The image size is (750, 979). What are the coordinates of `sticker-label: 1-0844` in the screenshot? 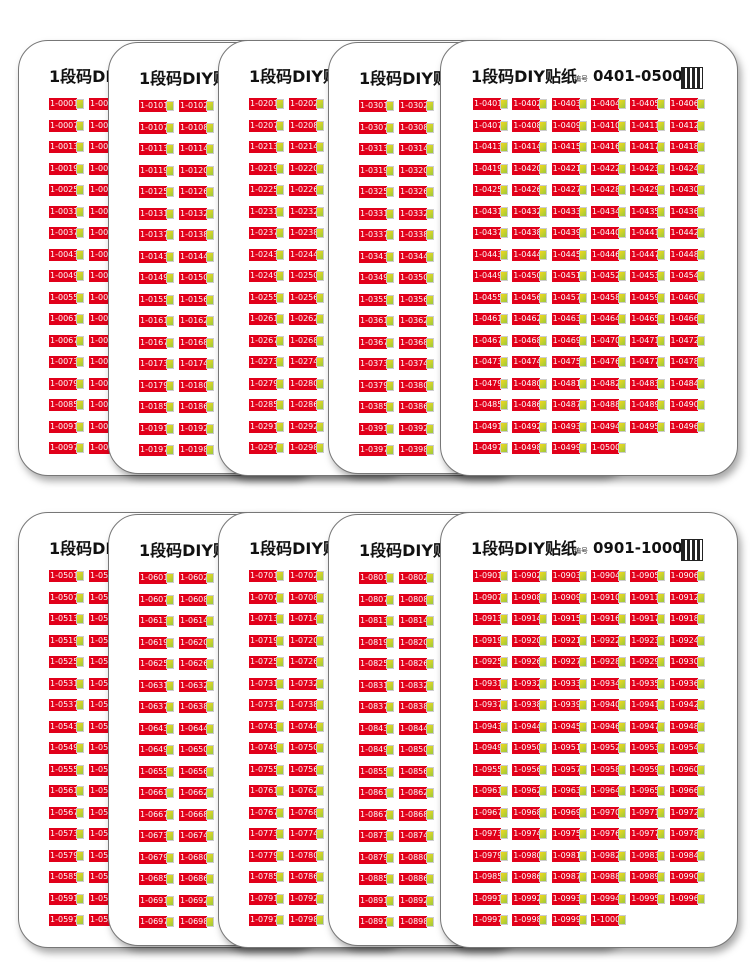 It's located at (413, 728).